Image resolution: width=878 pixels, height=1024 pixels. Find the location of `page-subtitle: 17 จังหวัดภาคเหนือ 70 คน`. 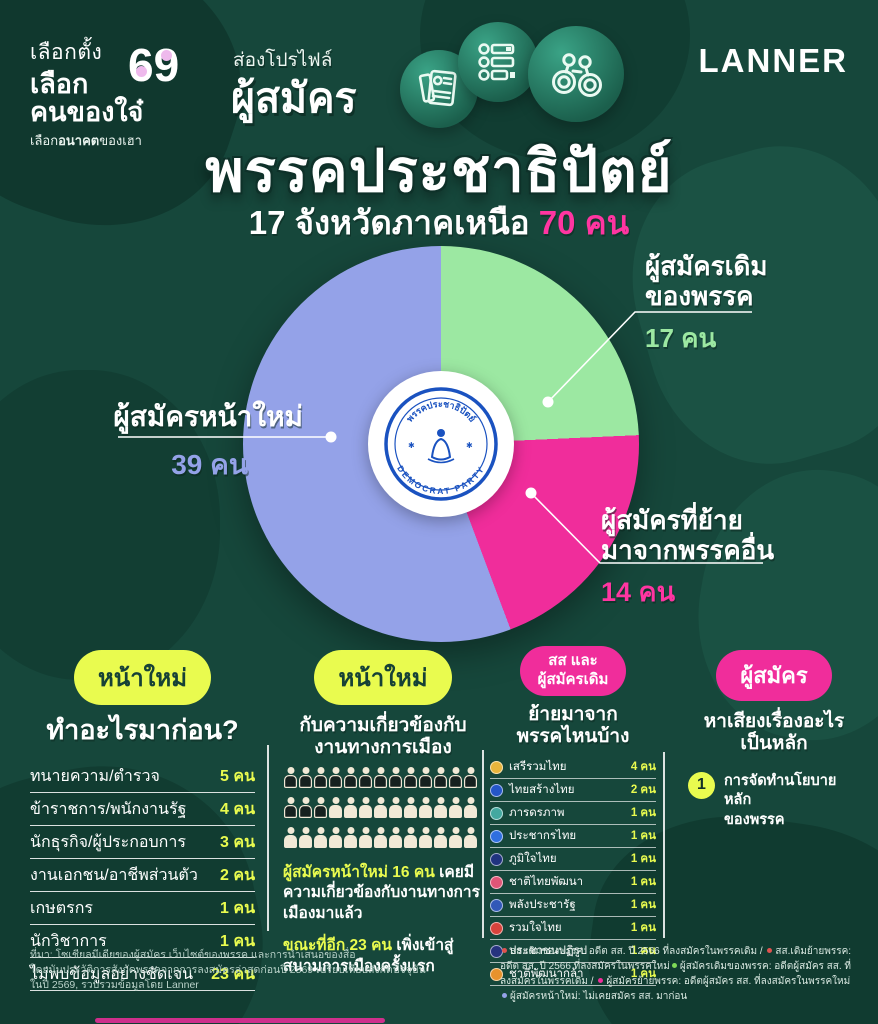

page-subtitle: 17 จังหวัดภาคเหนือ 70 คน is located at coordinates (439, 222).